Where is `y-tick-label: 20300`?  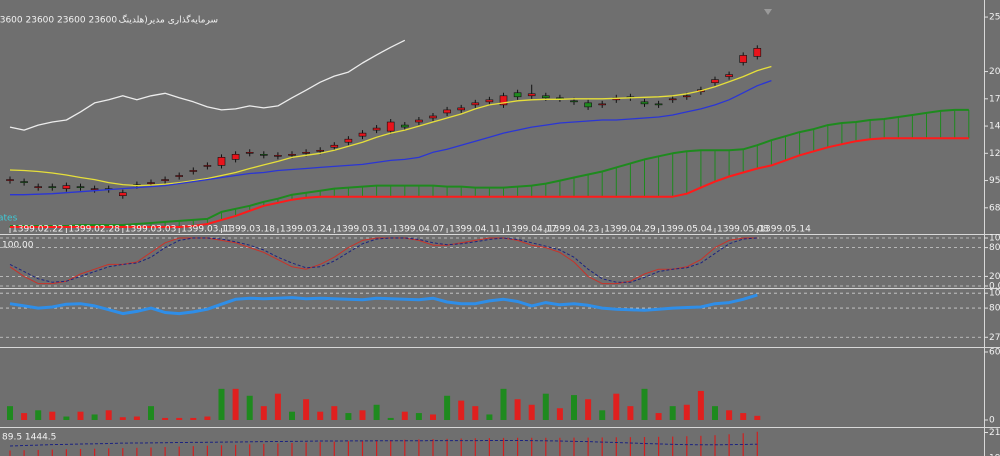 y-tick-label: 20300 is located at coordinates (994, 72).